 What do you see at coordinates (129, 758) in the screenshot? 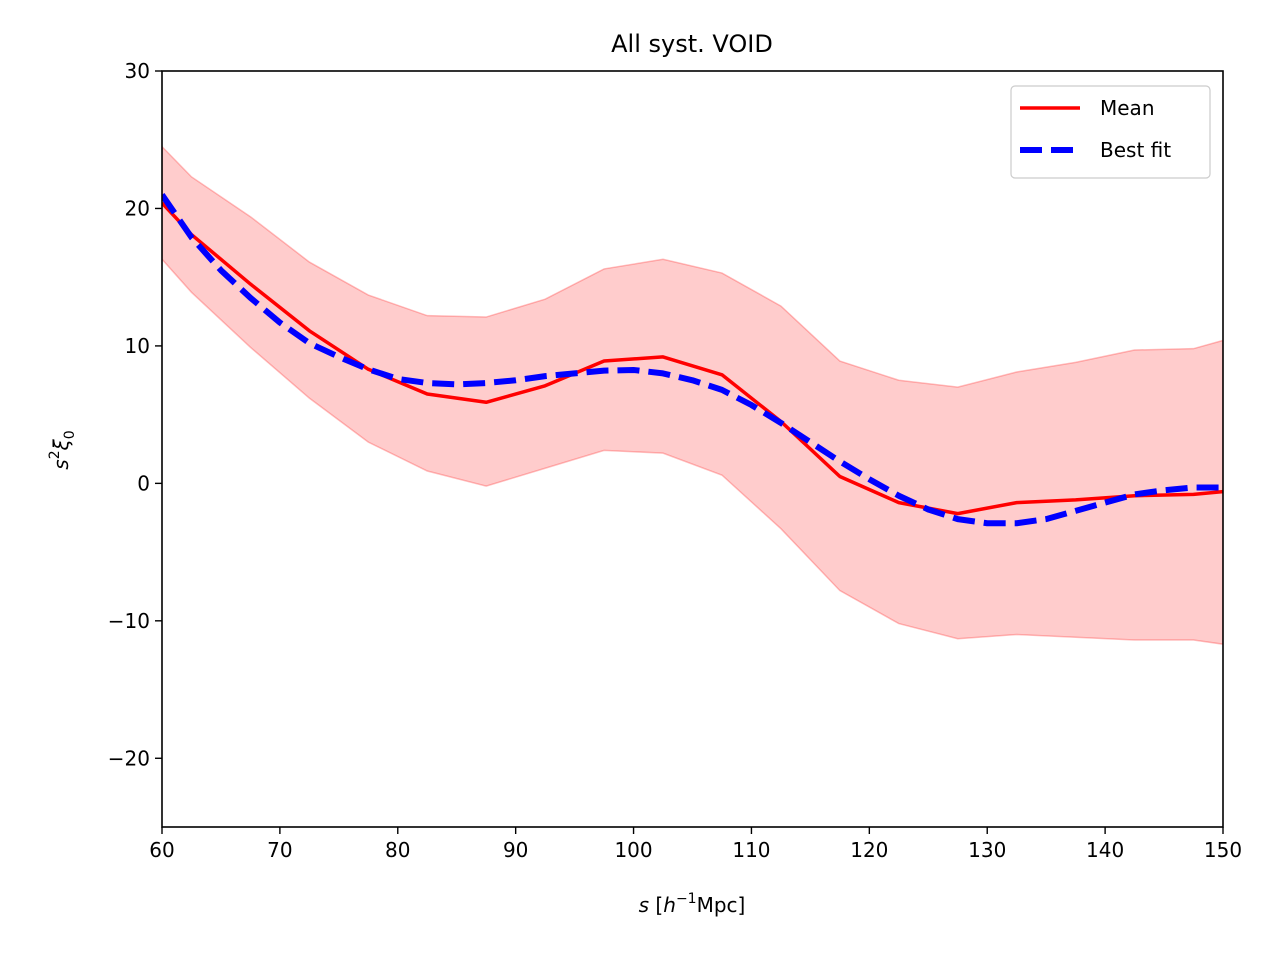
I see `y-tick-label: −20` at bounding box center [129, 758].